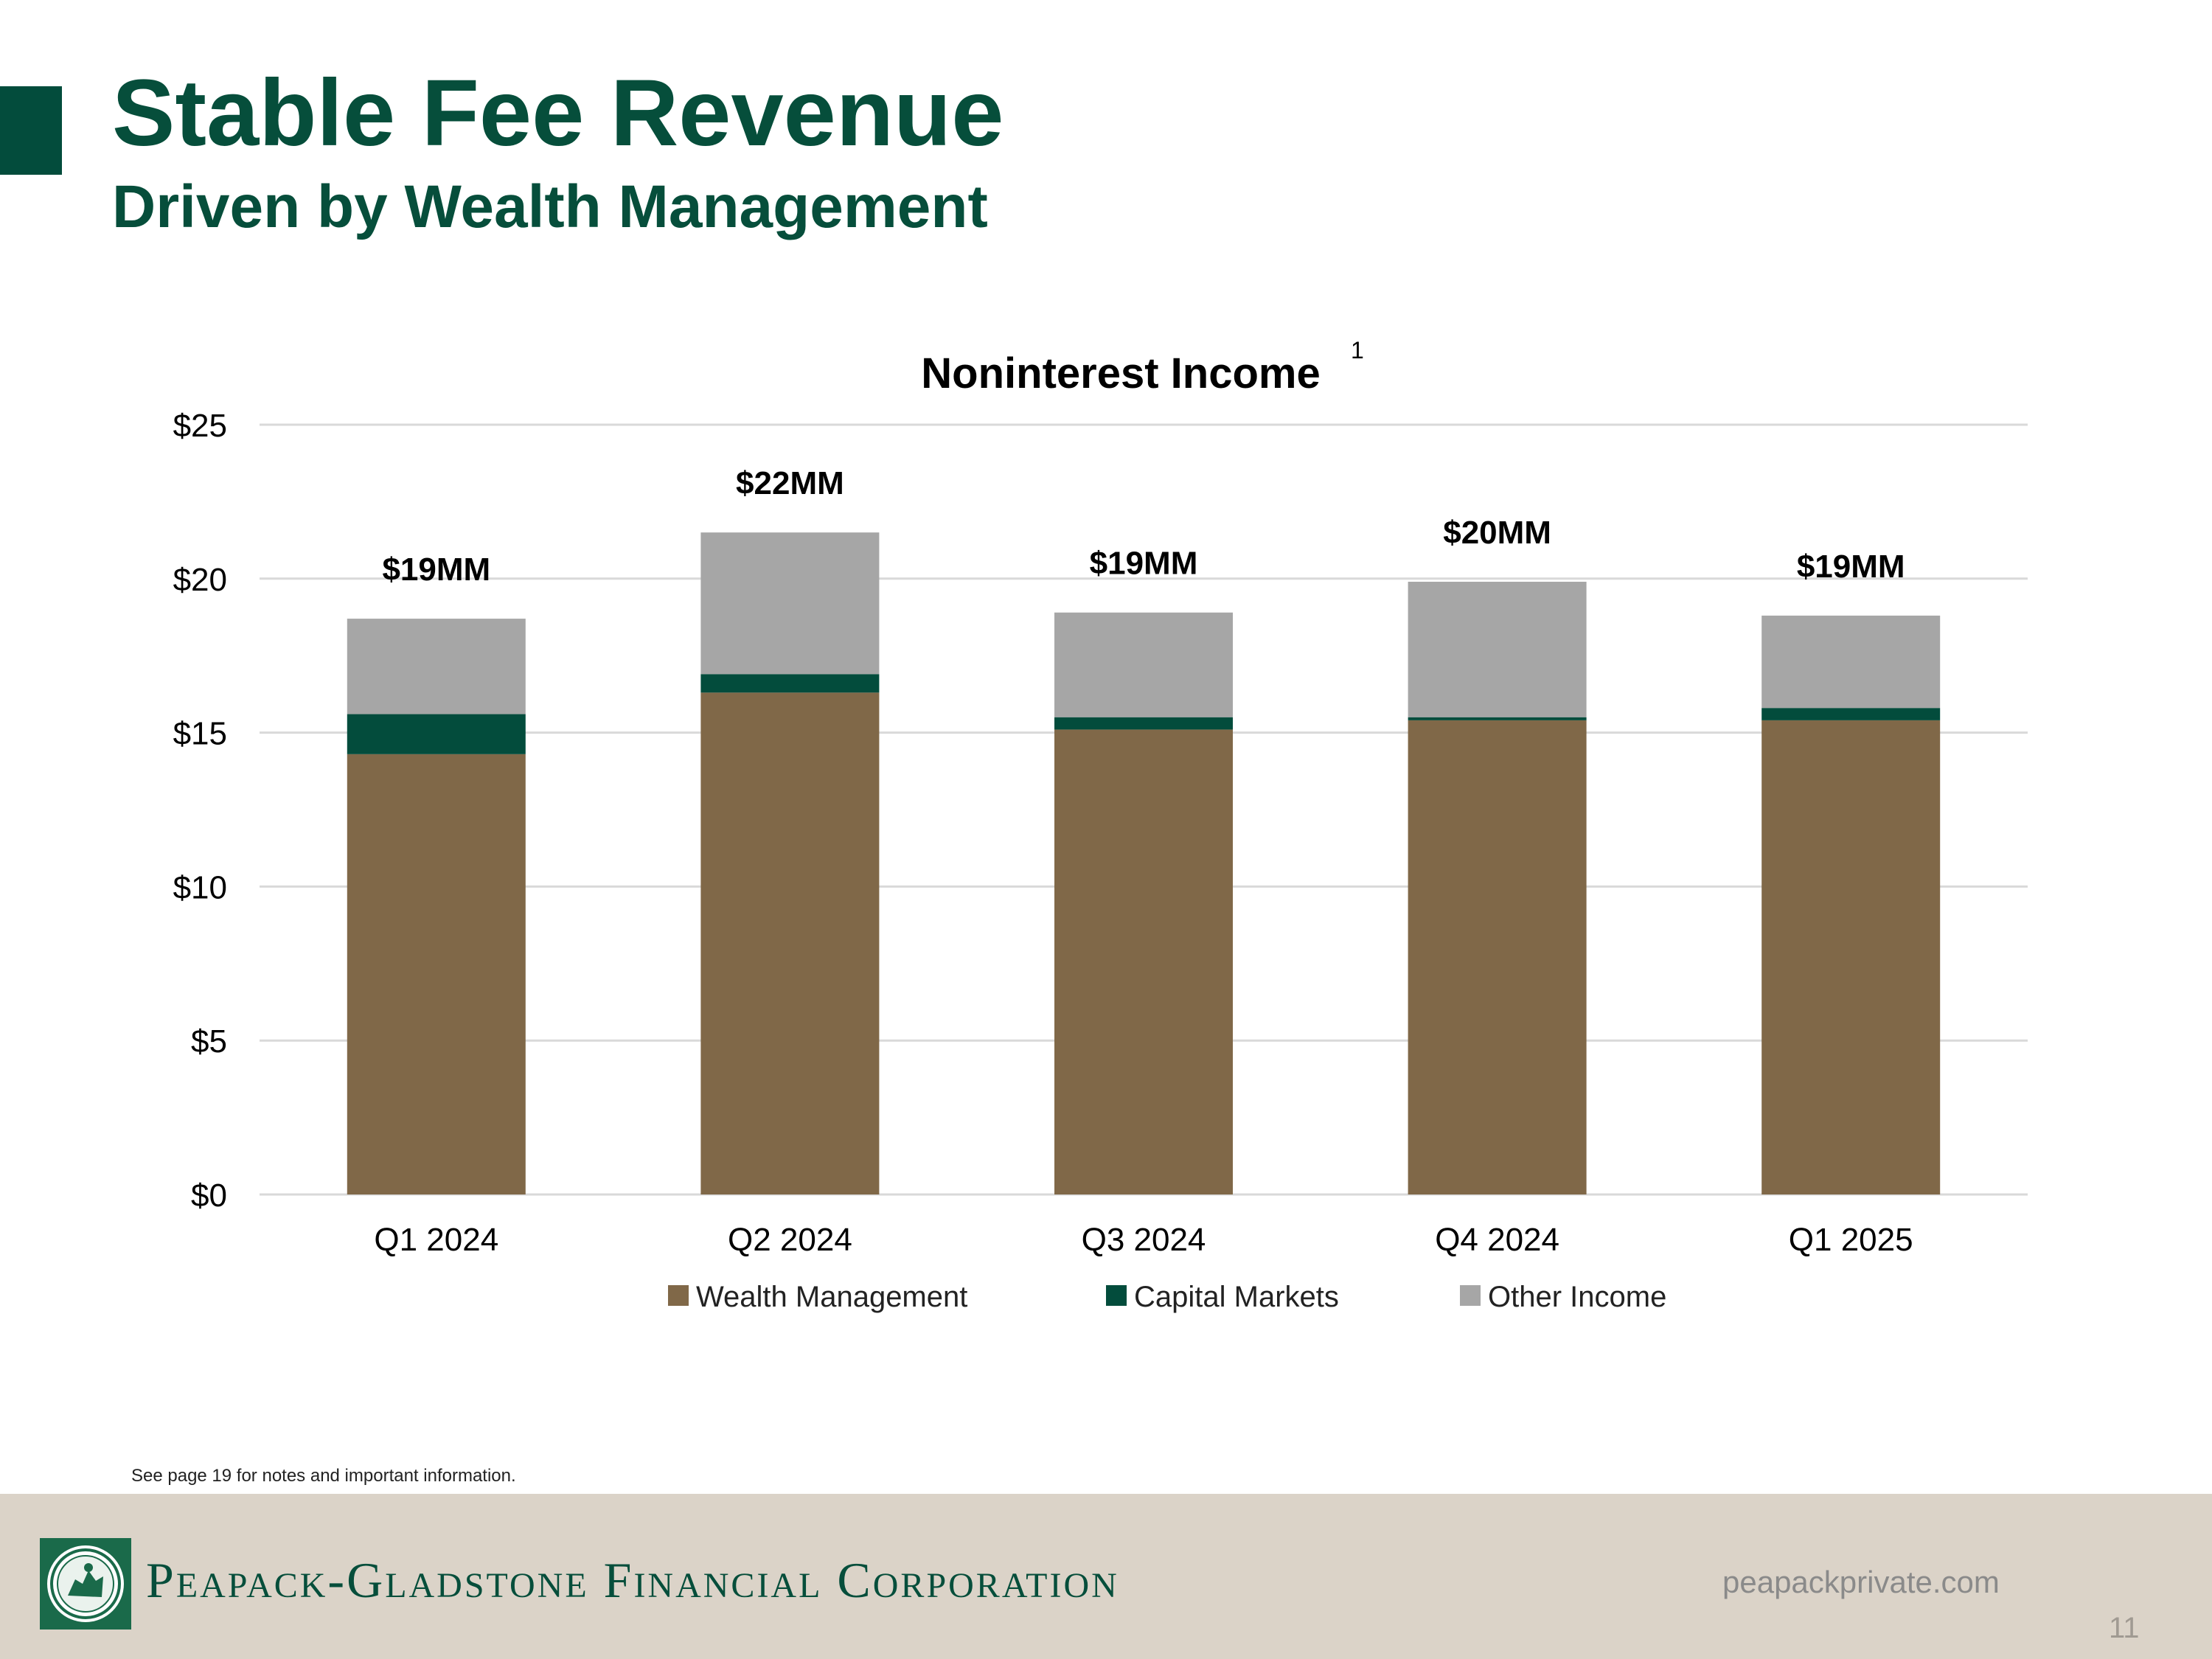 The image size is (2212, 1659). Describe the element at coordinates (632, 1580) in the screenshot. I see `company-name: Peapack-Gladstone Financial Corporation` at that location.